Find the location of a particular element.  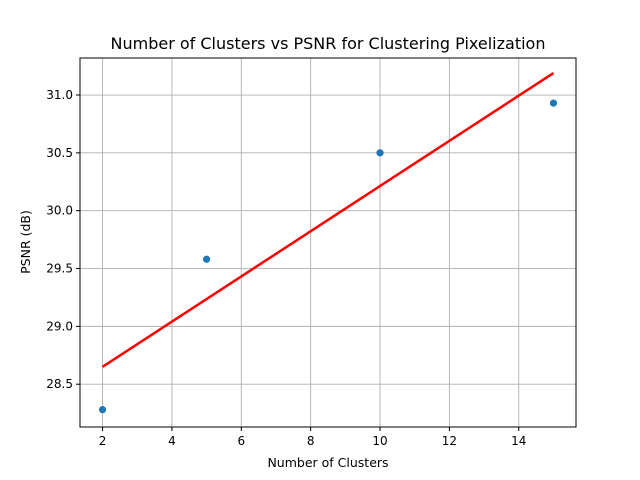

x-tick-label: 6 is located at coordinates (241, 441).